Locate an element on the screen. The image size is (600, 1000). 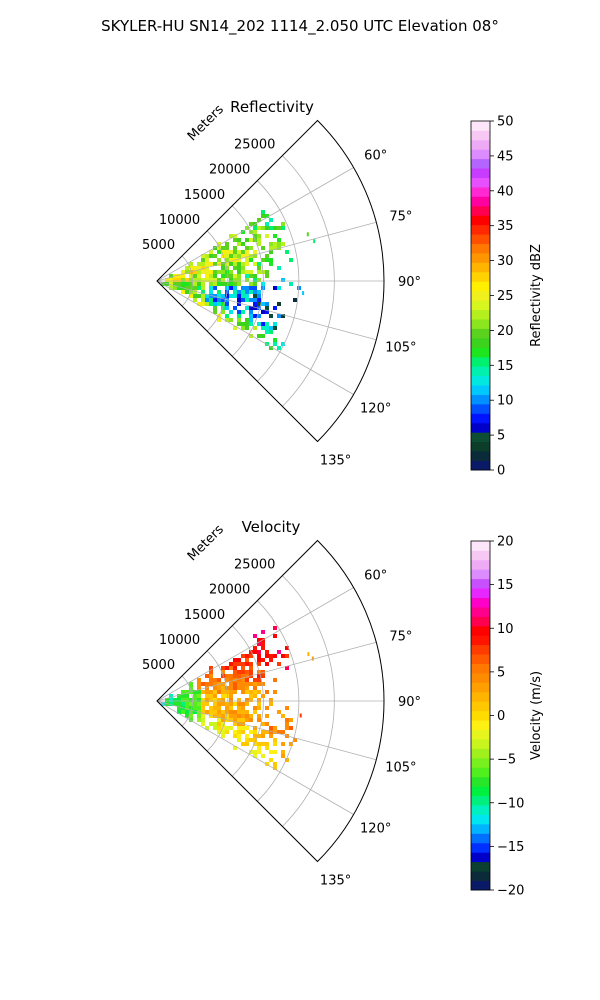
velocity-title: Velocity is located at coordinates (271, 527).